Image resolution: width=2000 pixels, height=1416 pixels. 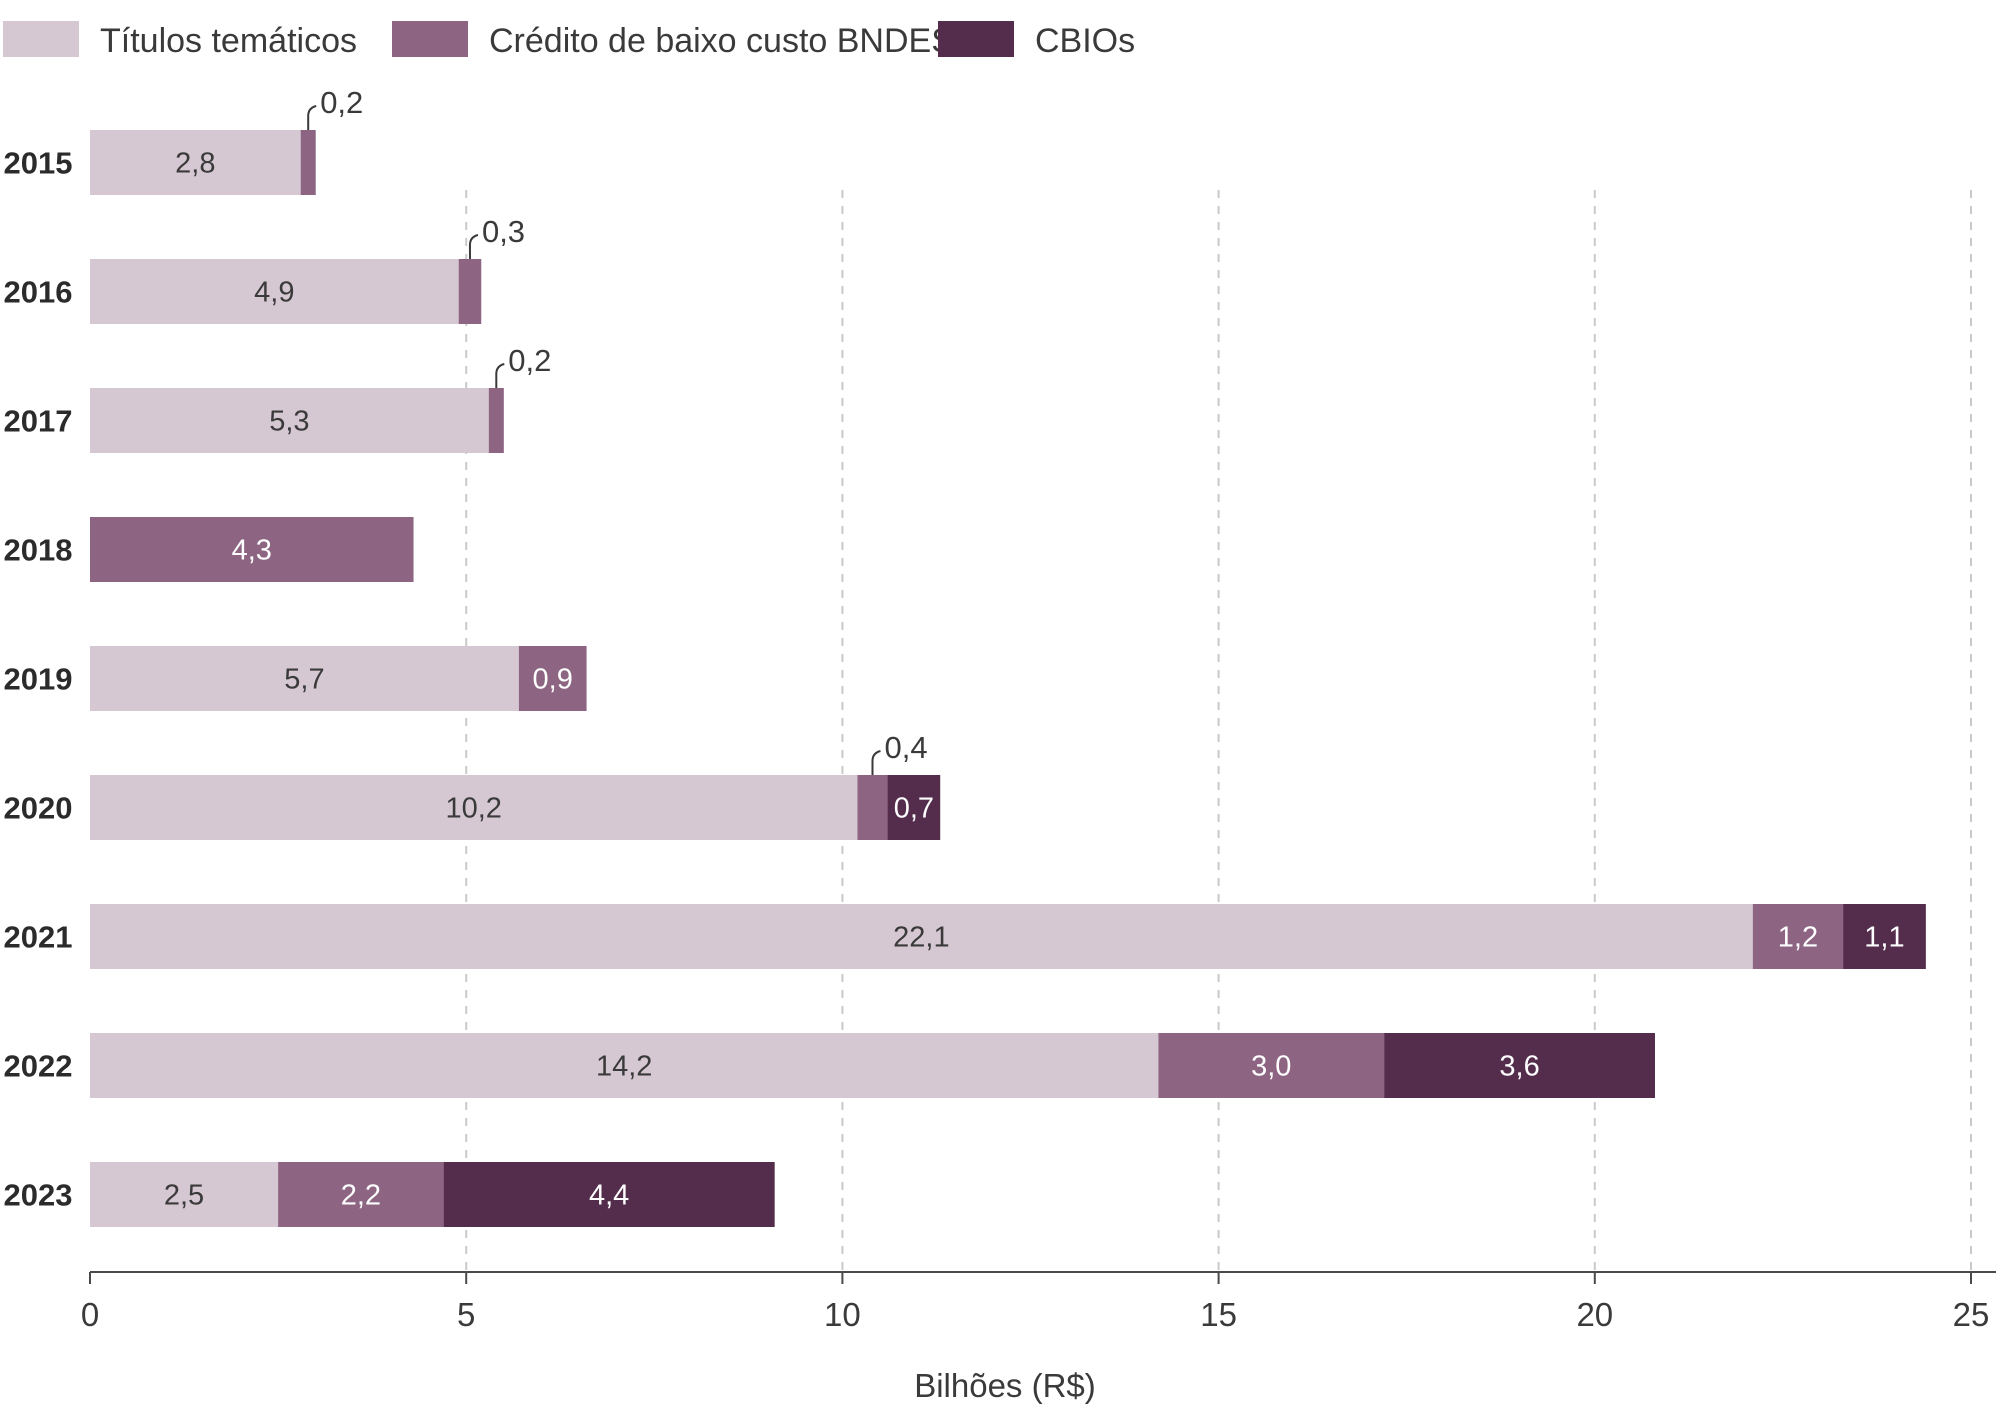 I want to click on data-label-2022-series-3: 3,6, so click(x=1519, y=1067).